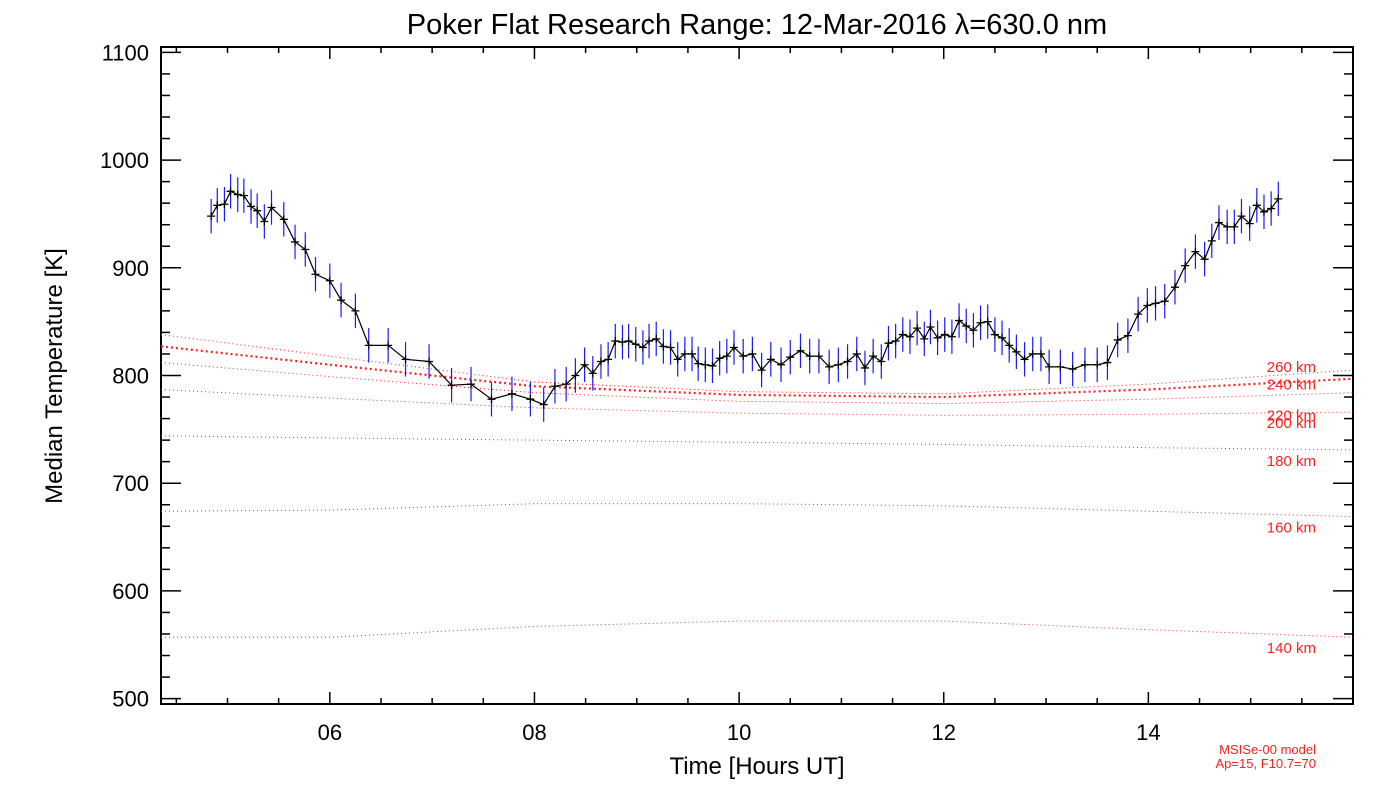 The image size is (1400, 800). I want to click on x-axis-label: Time [Hours UT], so click(756, 766).